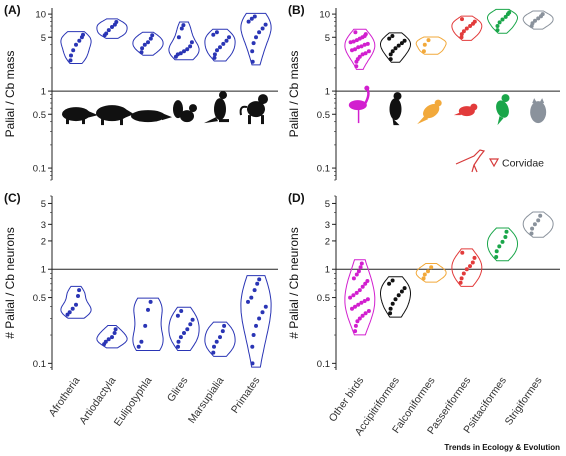 The height and width of the screenshot is (456, 566). Describe the element at coordinates (12, 198) in the screenshot. I see `panel-label: (C)` at that location.